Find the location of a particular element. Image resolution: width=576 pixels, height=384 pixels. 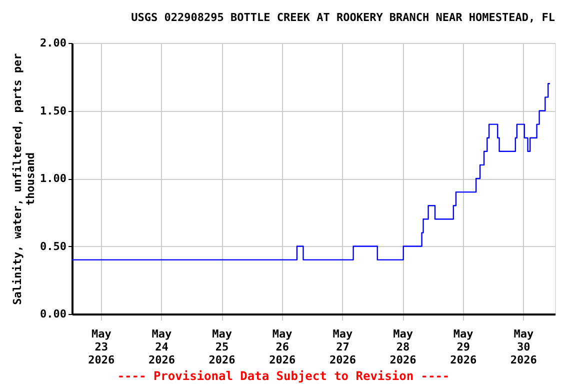

y-axis-title: Salinity, water, unfiltered, parts per thousand is located at coordinates (24, 178).